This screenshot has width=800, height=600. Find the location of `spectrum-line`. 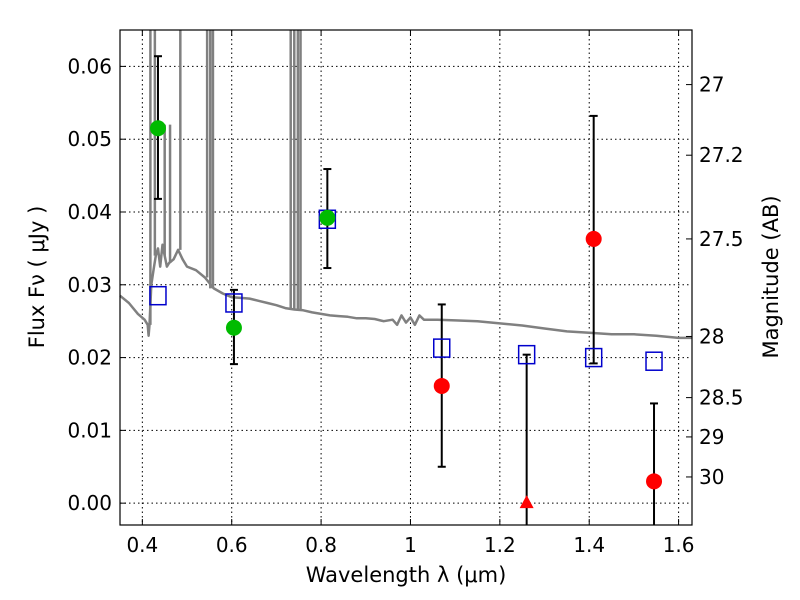

spectrum-line is located at coordinates (405, 291).